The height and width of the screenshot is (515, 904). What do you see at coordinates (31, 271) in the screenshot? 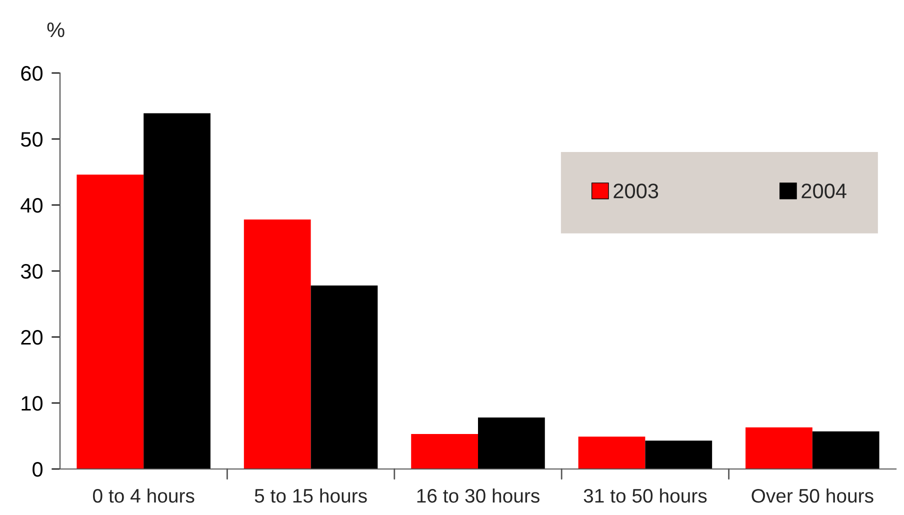
I see `y-tick-label: 30` at bounding box center [31, 271].